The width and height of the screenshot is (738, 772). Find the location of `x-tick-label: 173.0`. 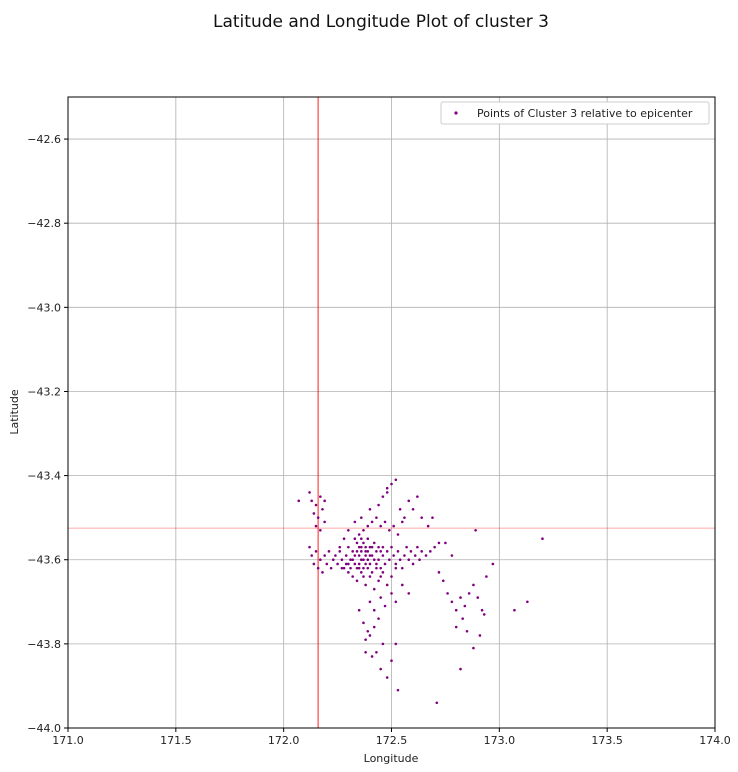

x-tick-label: 173.0 is located at coordinates (500, 740).